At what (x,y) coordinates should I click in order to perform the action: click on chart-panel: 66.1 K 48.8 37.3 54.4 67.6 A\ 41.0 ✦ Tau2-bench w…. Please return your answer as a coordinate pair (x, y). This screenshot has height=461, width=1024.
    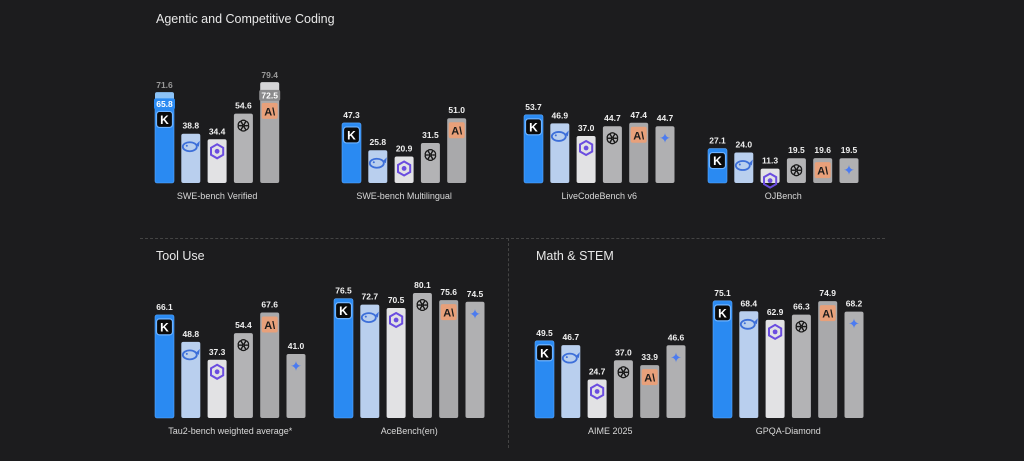
    Looking at the image, I should click on (230, 368).